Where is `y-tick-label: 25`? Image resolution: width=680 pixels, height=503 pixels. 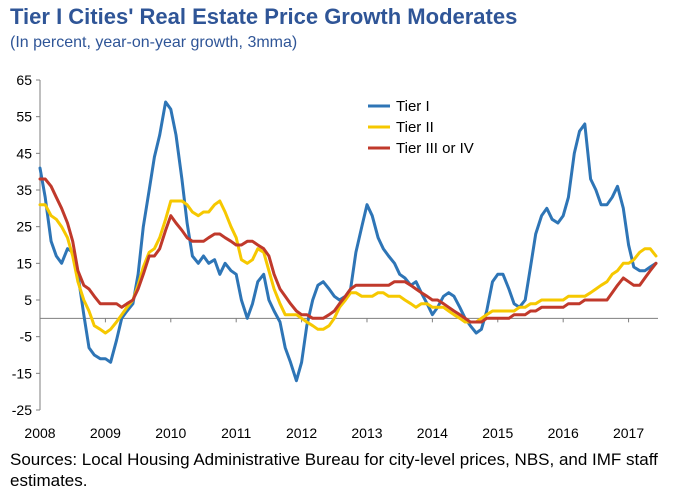 y-tick-label: 25 is located at coordinates (24, 227).